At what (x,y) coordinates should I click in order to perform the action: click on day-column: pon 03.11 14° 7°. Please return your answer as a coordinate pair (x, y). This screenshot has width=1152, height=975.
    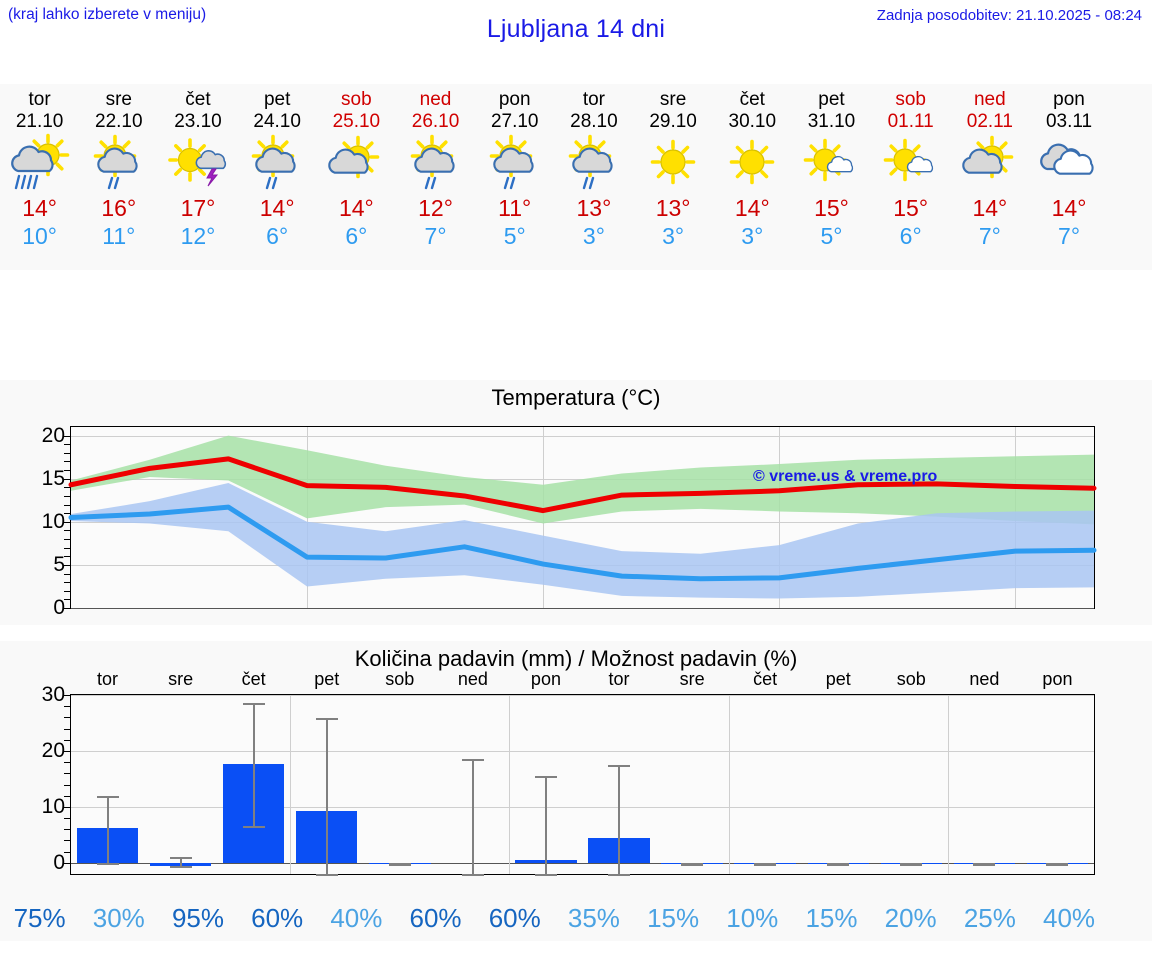
    Looking at the image, I should click on (1068, 177).